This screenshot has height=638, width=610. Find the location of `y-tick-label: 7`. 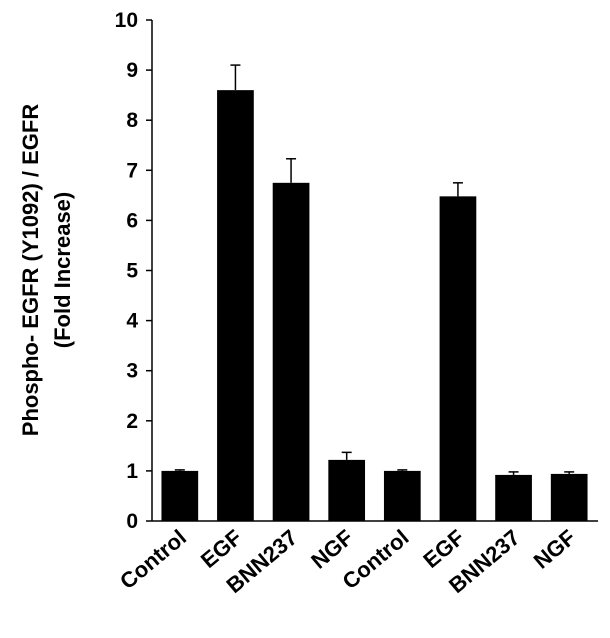

y-tick-label: 7 is located at coordinates (132, 170).